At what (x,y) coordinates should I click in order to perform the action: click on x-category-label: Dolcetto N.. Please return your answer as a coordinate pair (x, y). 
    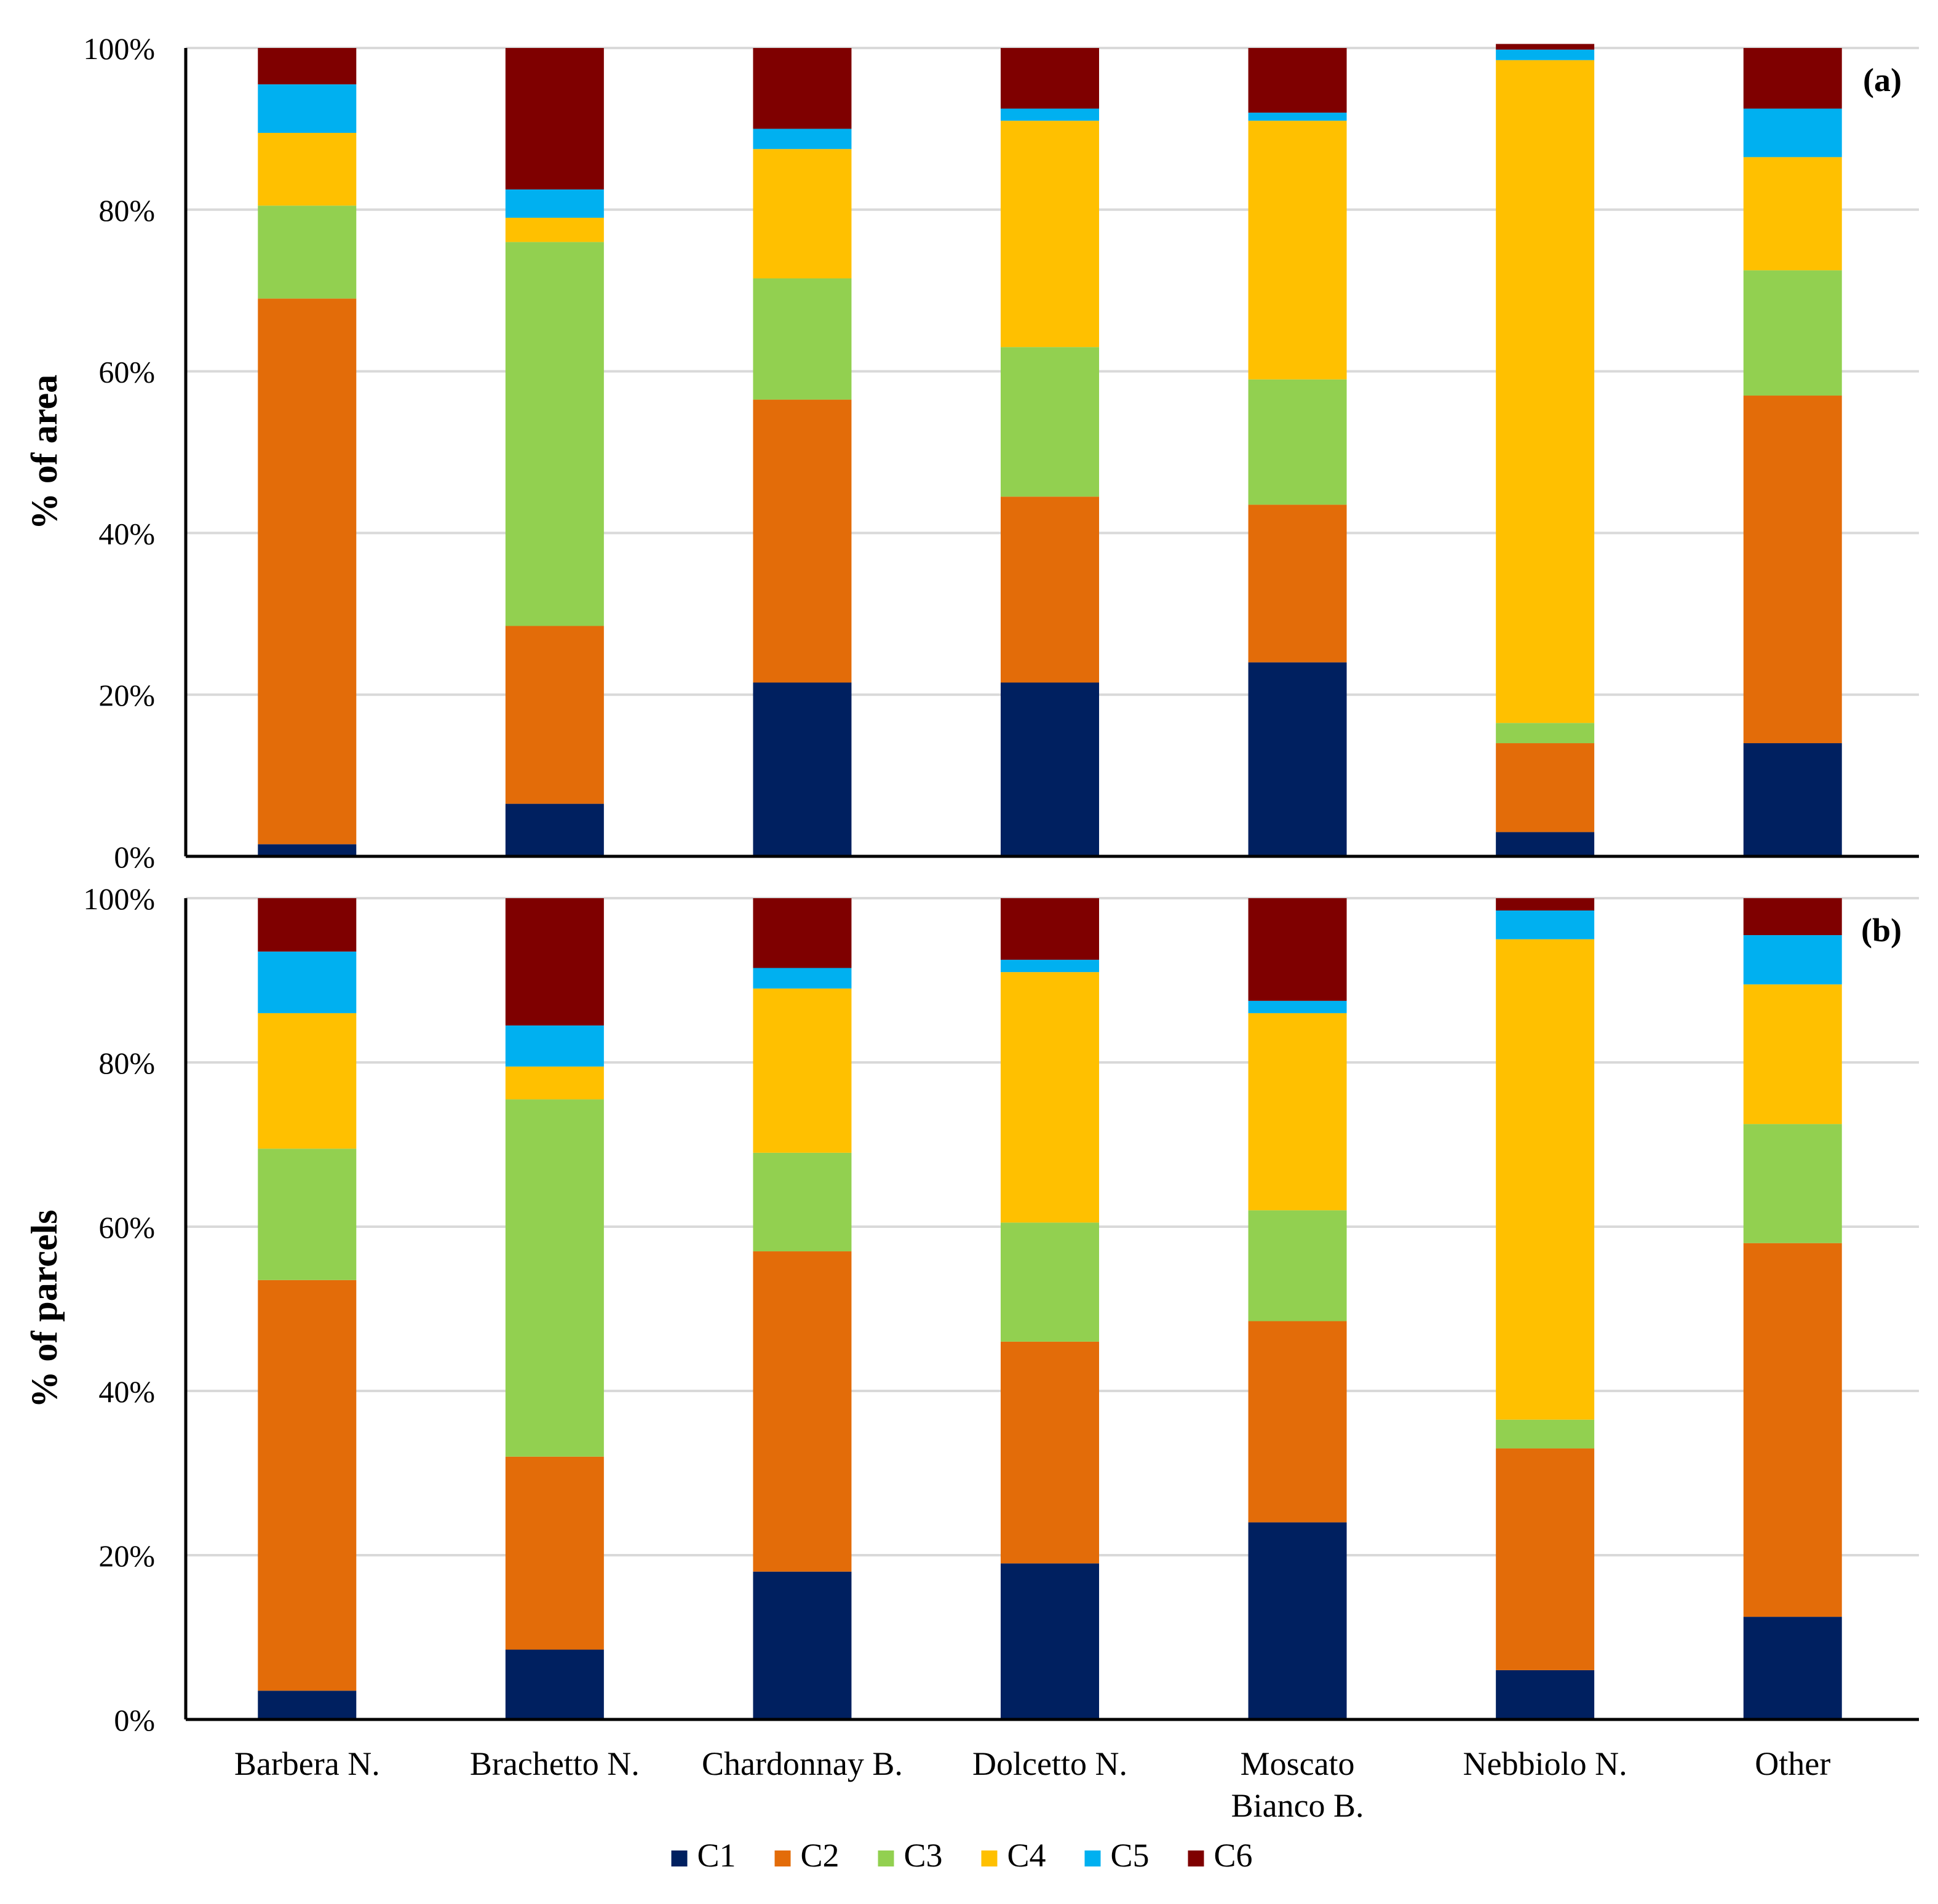
    Looking at the image, I should click on (1049, 1764).